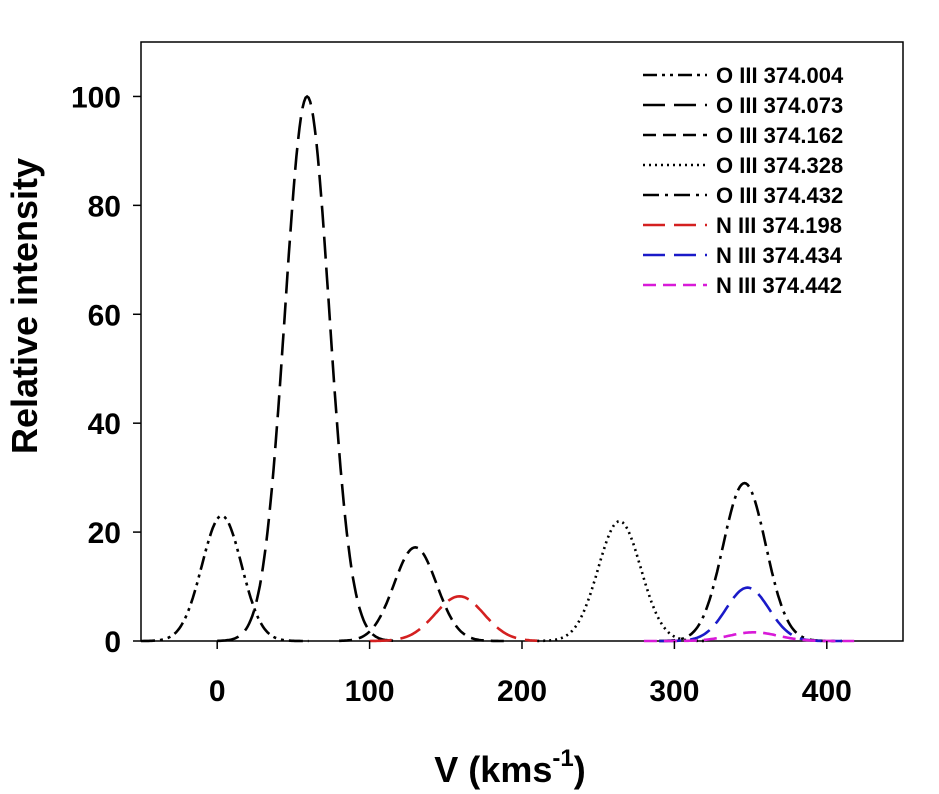 The width and height of the screenshot is (939, 794). I want to click on y-tick-label: 60, so click(104, 315).